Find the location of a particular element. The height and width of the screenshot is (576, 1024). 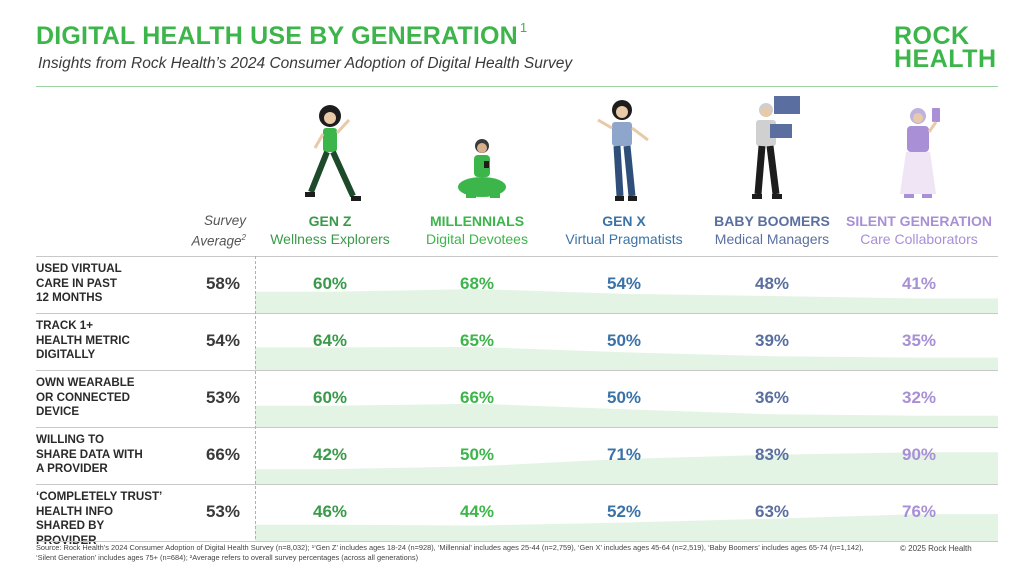

metric-label: TRACK 1+ HEALTH METRIC DIGITALLY is located at coordinates (101, 341).